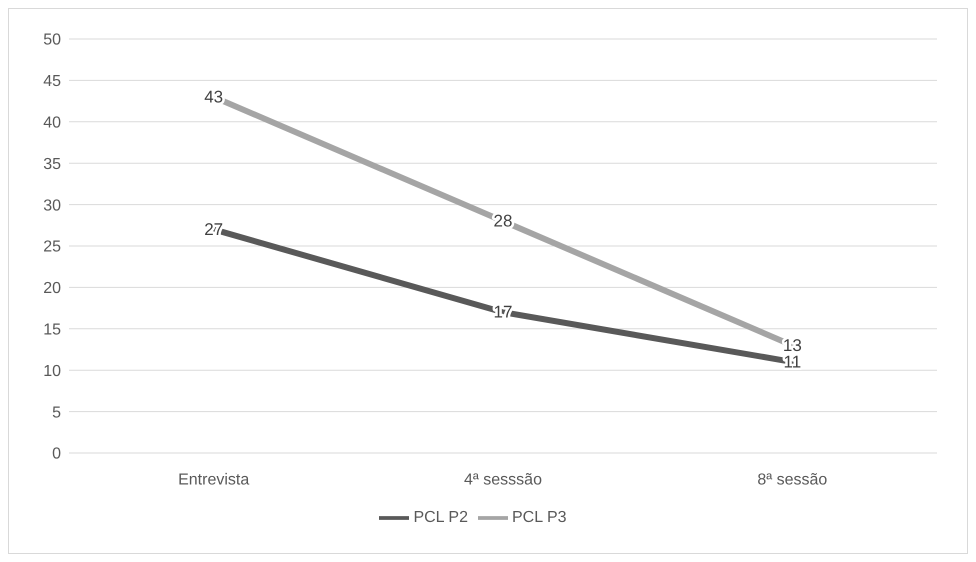  Describe the element at coordinates (52, 40) in the screenshot. I see `y-tick-label: 50` at that location.